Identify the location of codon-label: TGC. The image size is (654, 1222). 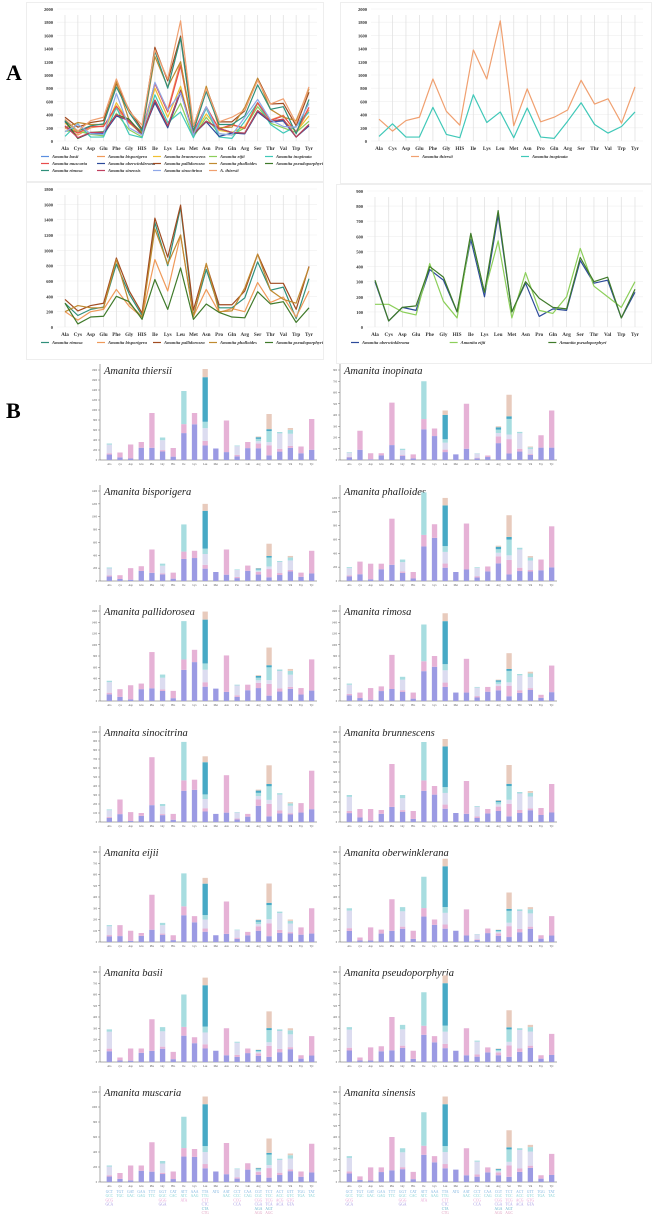
(120, 1196).